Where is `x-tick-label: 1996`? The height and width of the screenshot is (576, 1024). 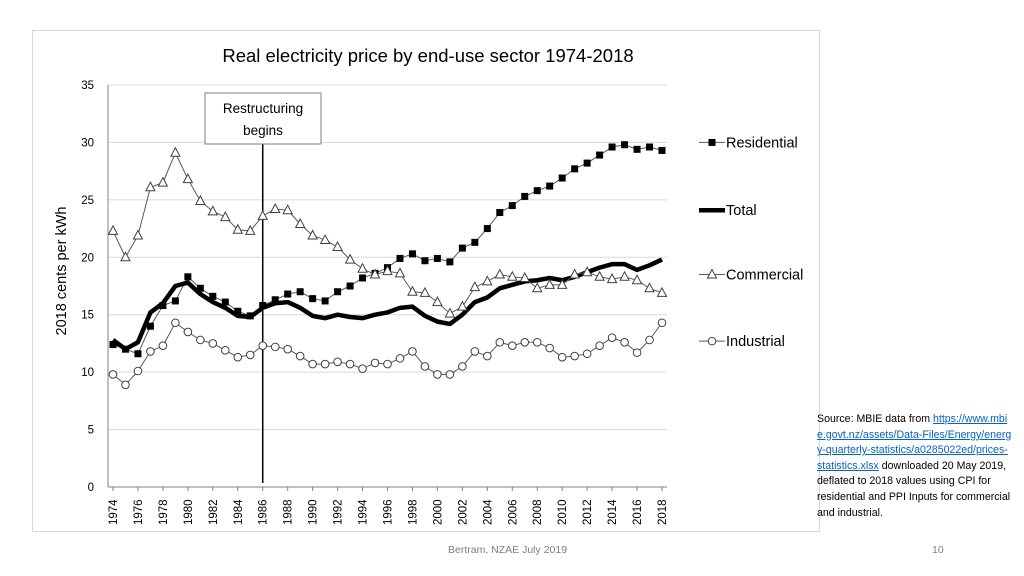 x-tick-label: 1996 is located at coordinates (389, 512).